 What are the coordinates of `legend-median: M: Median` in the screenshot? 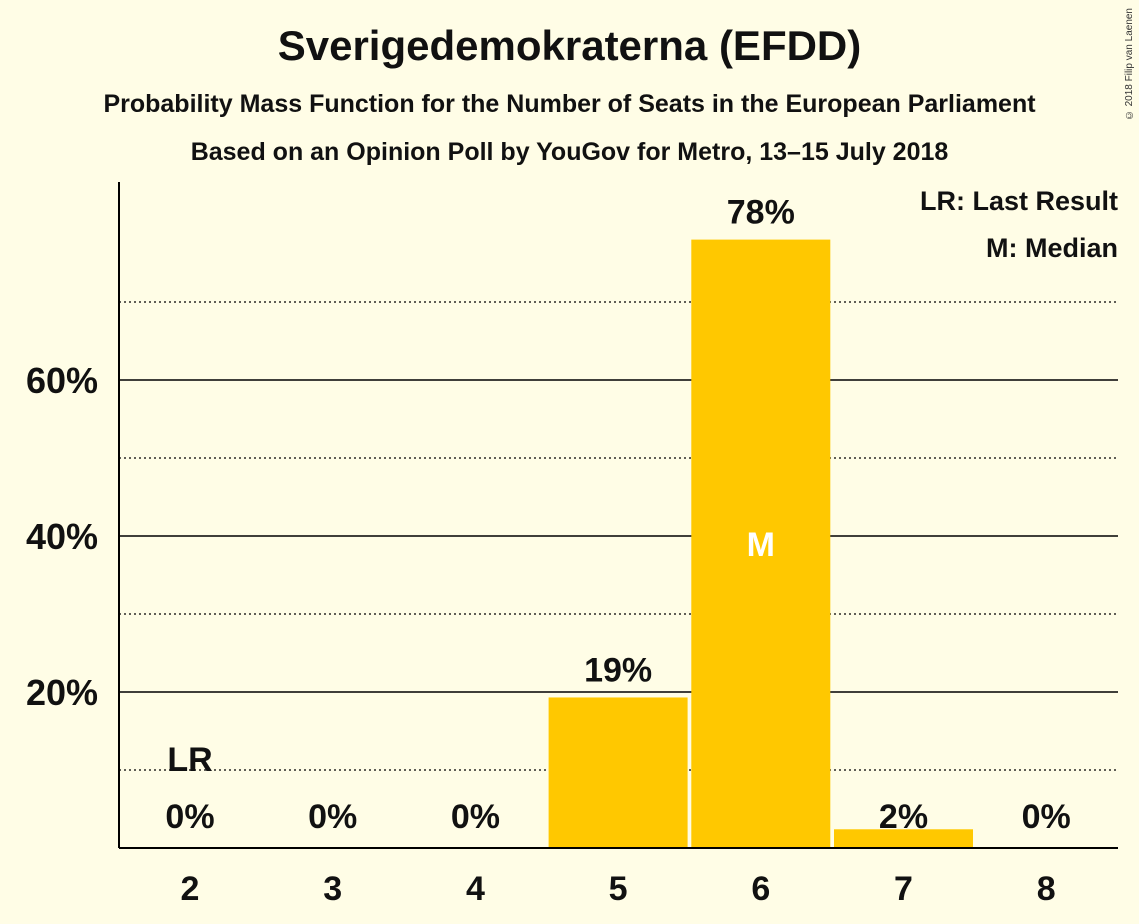 It's located at (1052, 248).